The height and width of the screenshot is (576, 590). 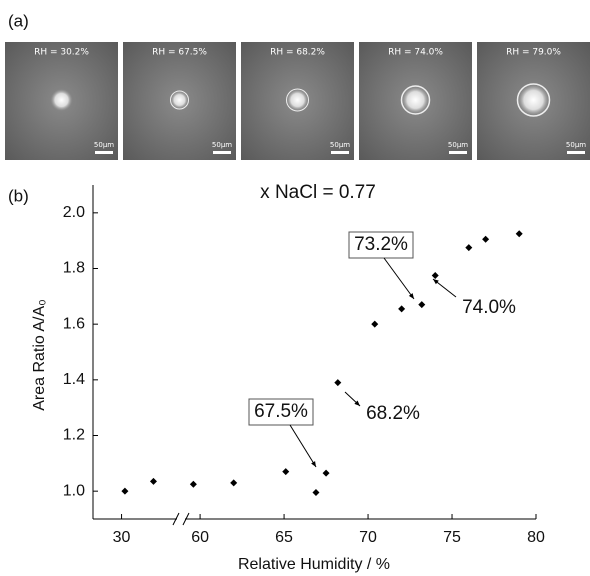 What do you see at coordinates (297, 53) in the screenshot?
I see `image-caption: RH = 68.2%` at bounding box center [297, 53].